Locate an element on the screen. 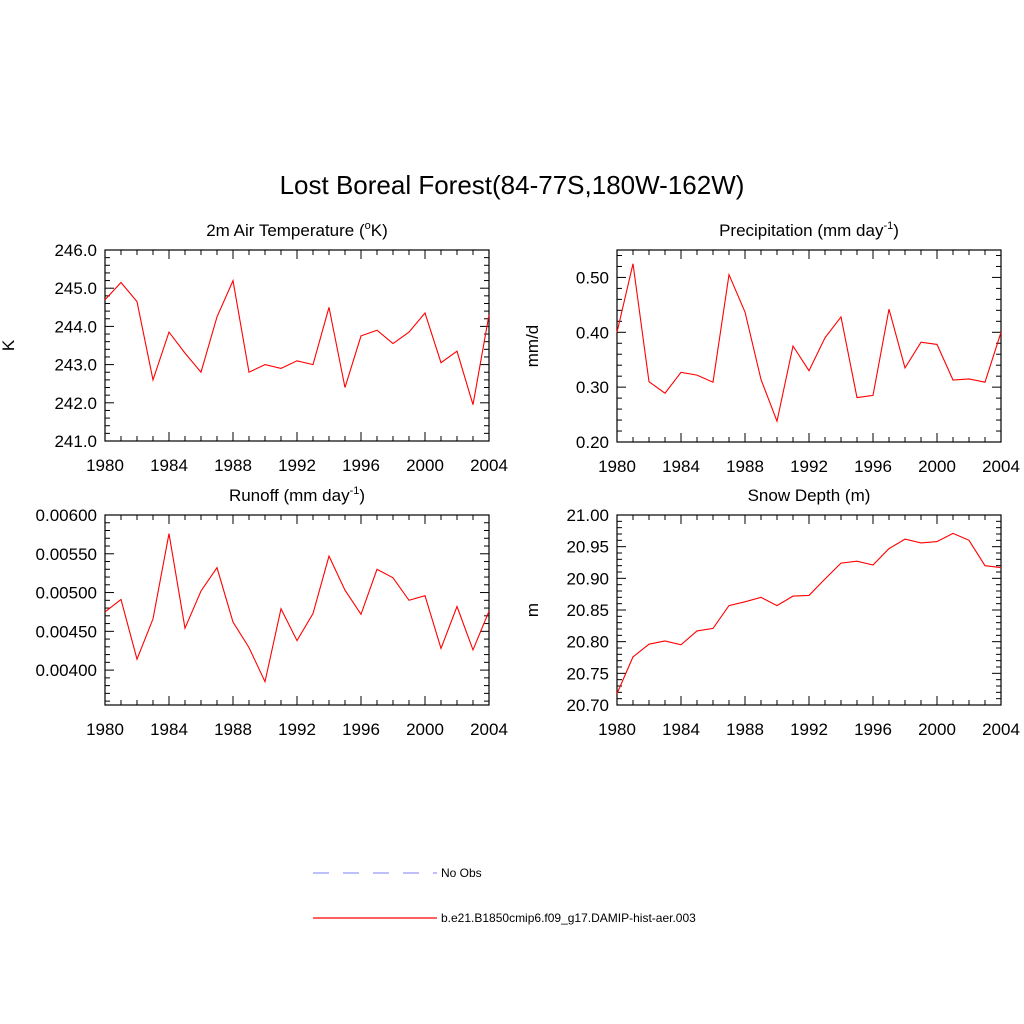 The width and height of the screenshot is (1024, 1024). y-tick-label: 0.00600 is located at coordinates (66, 515).